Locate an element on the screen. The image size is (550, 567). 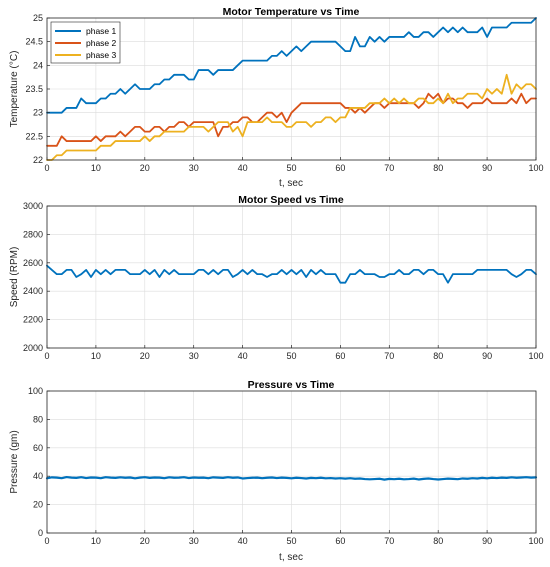
pressure-x-ticks: 0 10 20 30 40 50 60 70 80 90 100 is located at coordinates (294, 538).